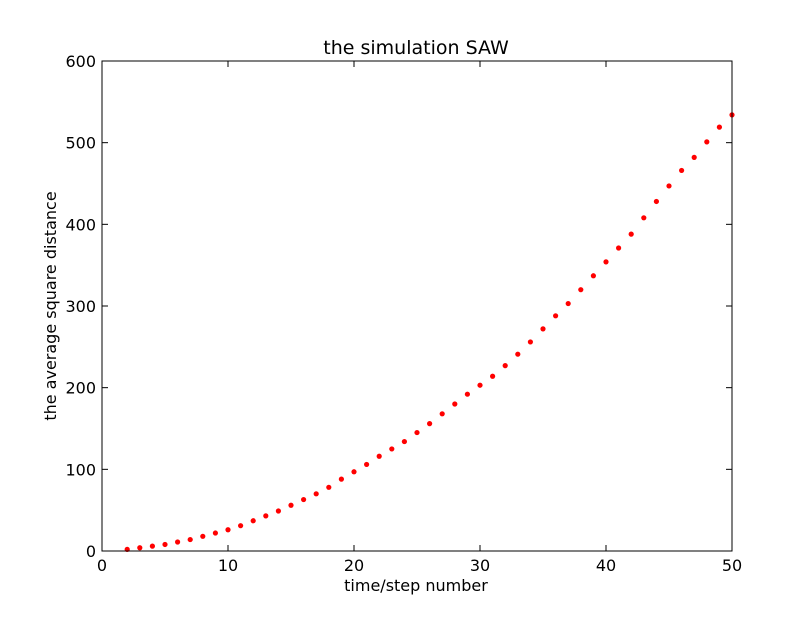 This screenshot has width=812, height=617. I want to click on y-tick-label: 100, so click(80, 469).